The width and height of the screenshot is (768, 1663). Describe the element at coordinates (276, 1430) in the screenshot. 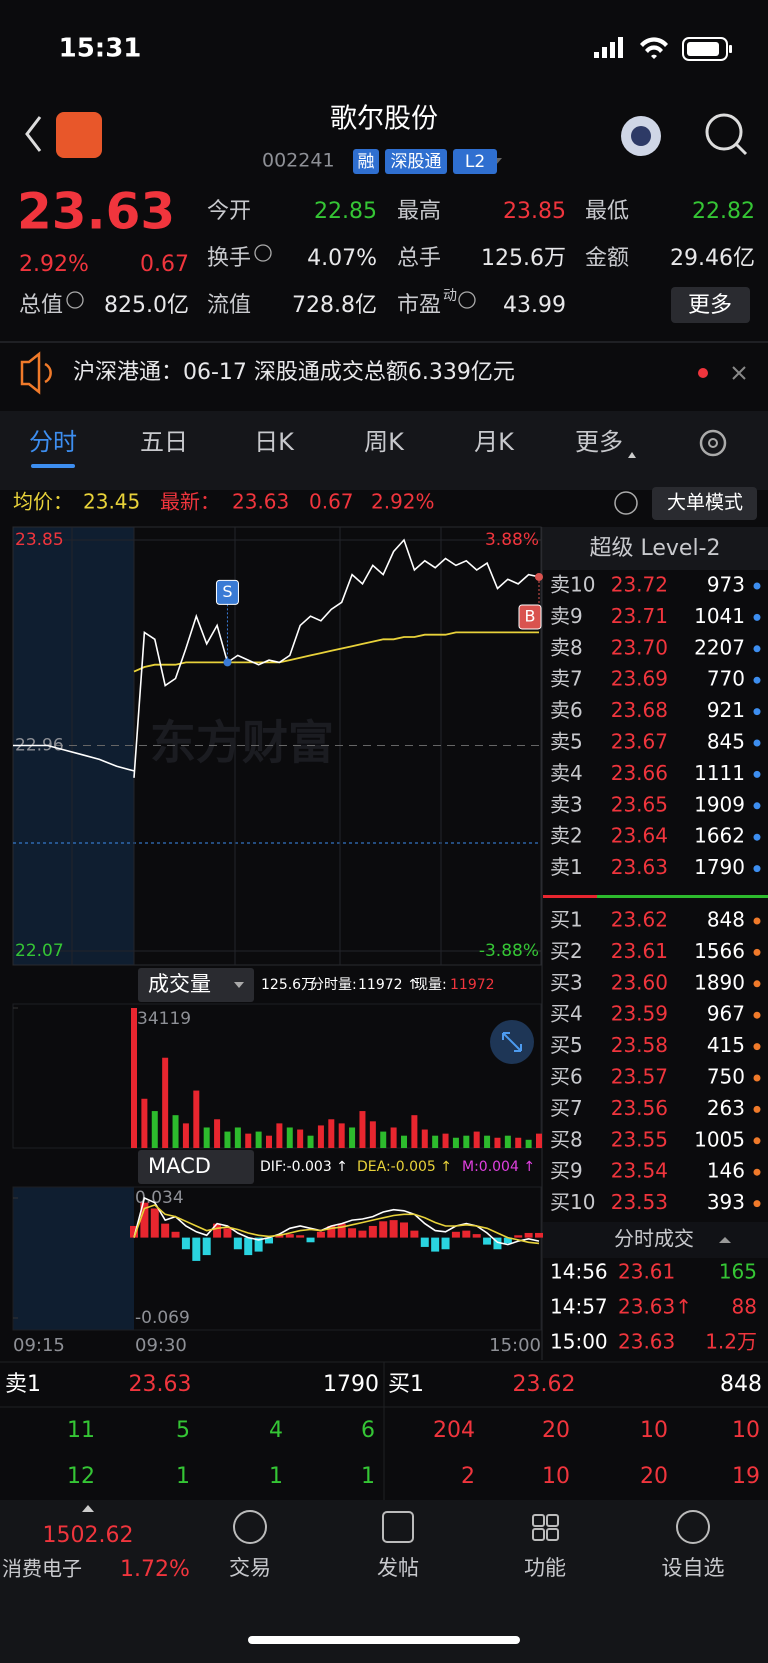

I see `queue-order: 4` at that location.